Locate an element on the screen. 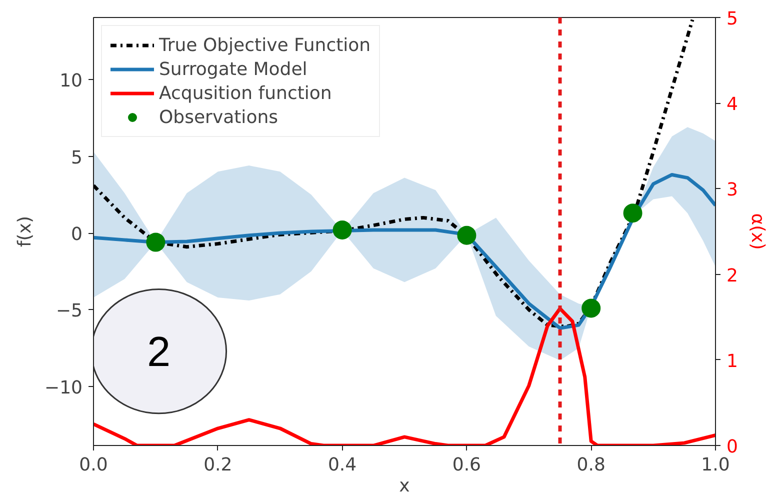  y2-tick-label: 0 is located at coordinates (732, 447).